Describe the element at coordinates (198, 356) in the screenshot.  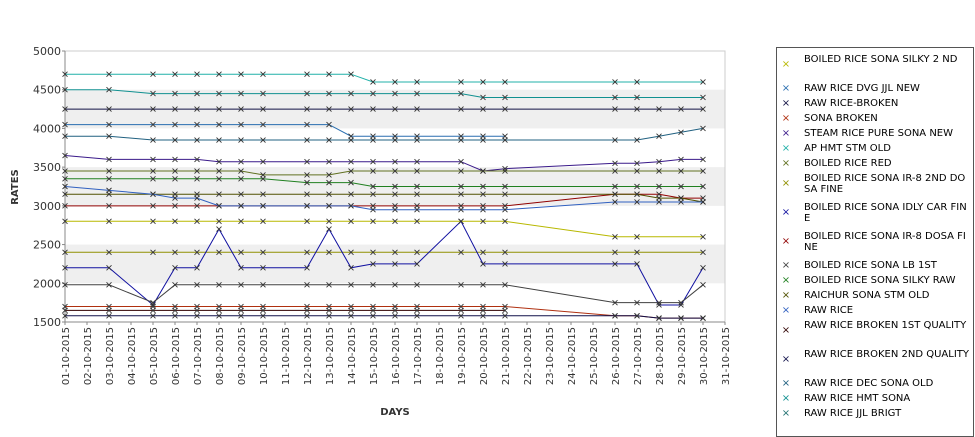
I see `x-tick-label: 07-10-2015` at that location.